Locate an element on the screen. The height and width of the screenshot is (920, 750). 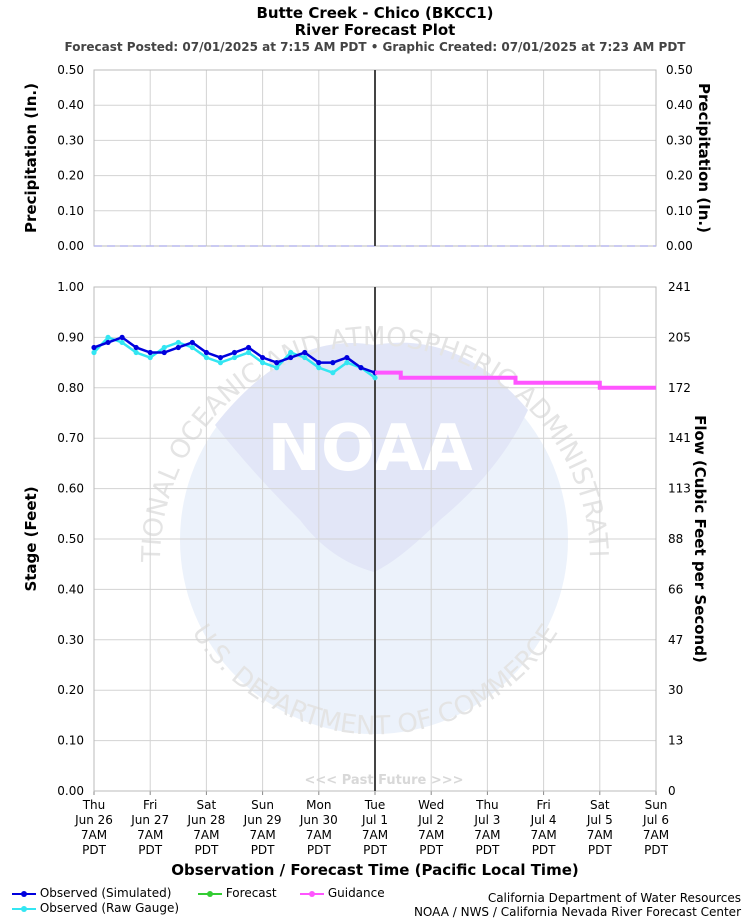
legend-observed-raw: Observed (Raw Gauge) is located at coordinates (95, 908).